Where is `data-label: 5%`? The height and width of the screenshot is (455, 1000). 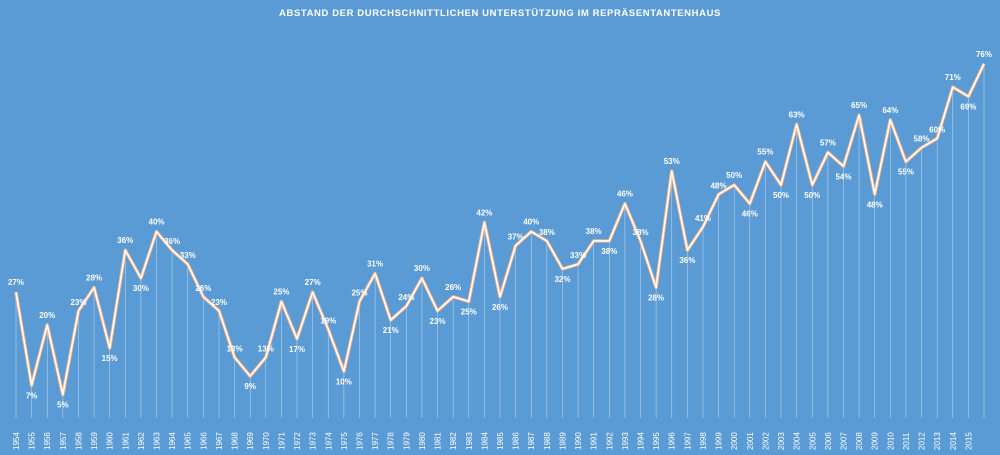
data-label: 5% is located at coordinates (63, 405).